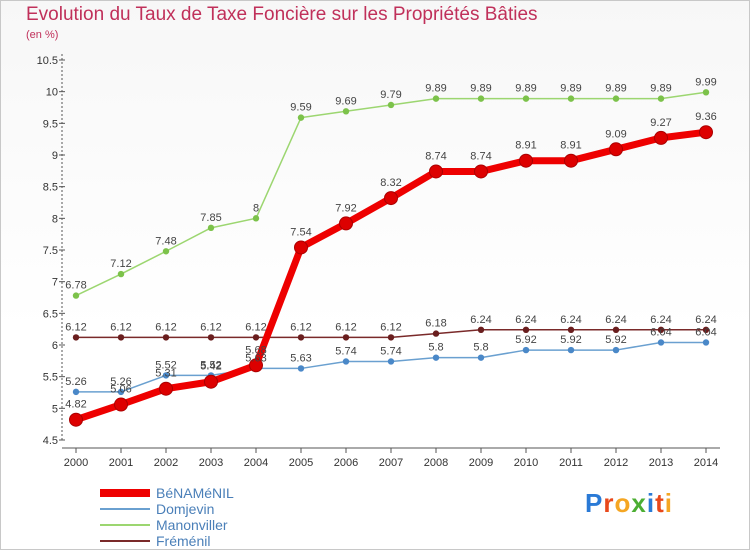 This screenshot has width=750, height=550. Describe the element at coordinates (55, 283) in the screenshot. I see `y-tick-label: 7` at that location.